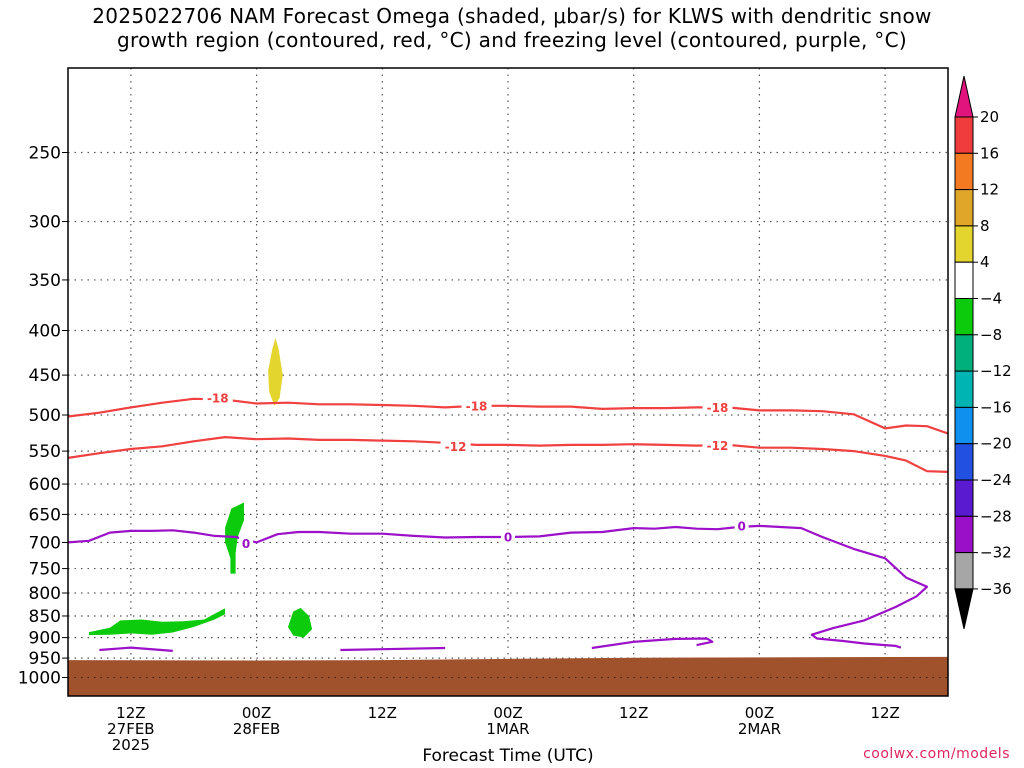 This screenshot has height=768, width=1024. What do you see at coordinates (45, 594) in the screenshot?
I see `y-tick-label-800: 800` at bounding box center [45, 594].